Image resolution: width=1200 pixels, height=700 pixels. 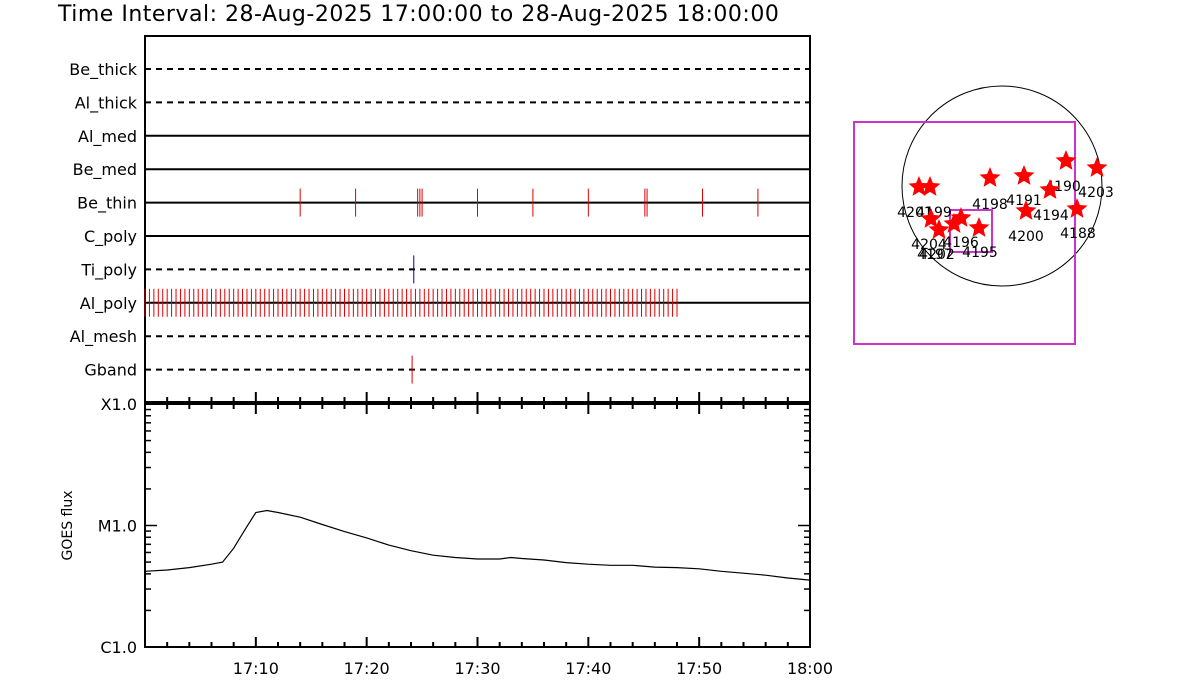 I want to click on row-label: Gband, so click(x=110, y=370).